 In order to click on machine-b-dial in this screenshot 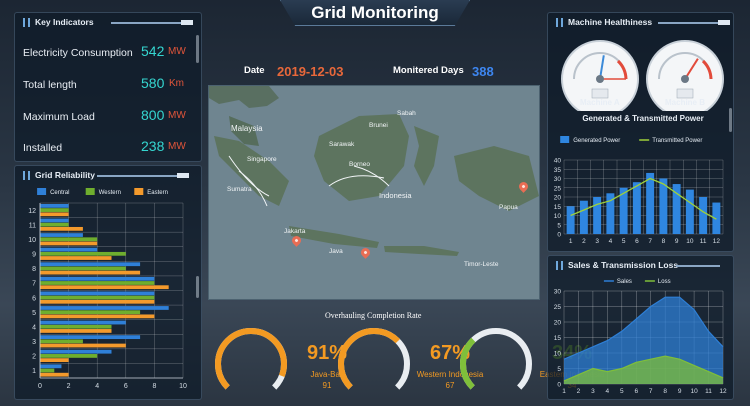, I will do `click(685, 75)`.